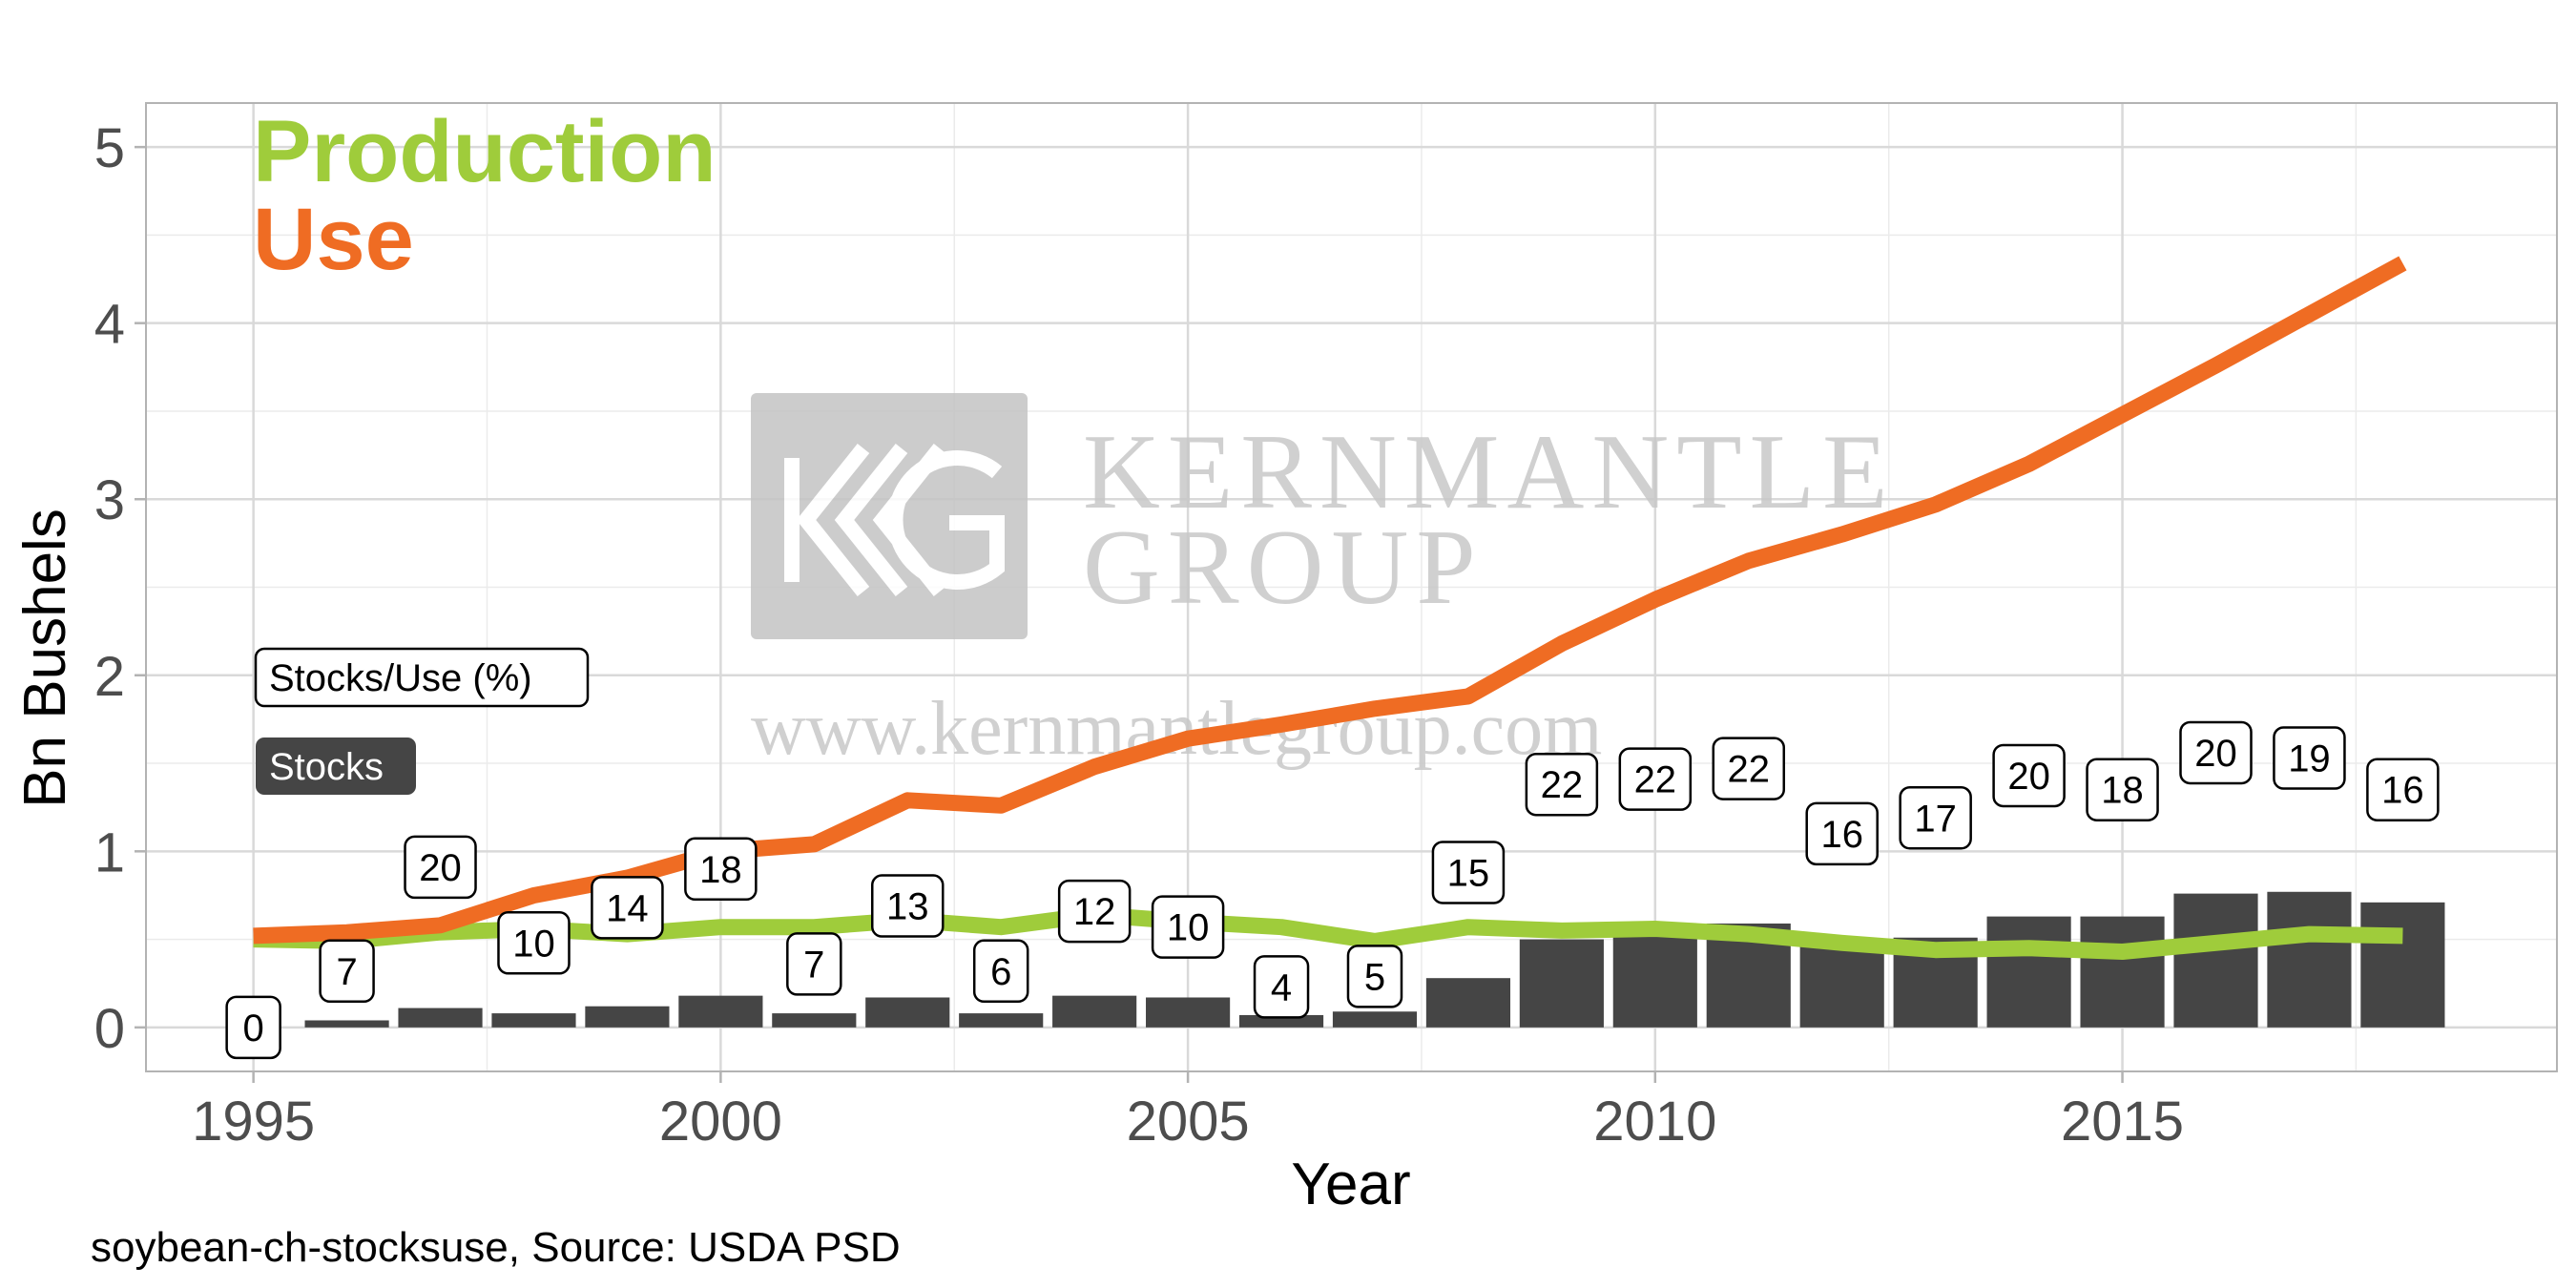 The width and height of the screenshot is (2576, 1288). I want to click on stocks-use-label: 17, so click(1935, 818).